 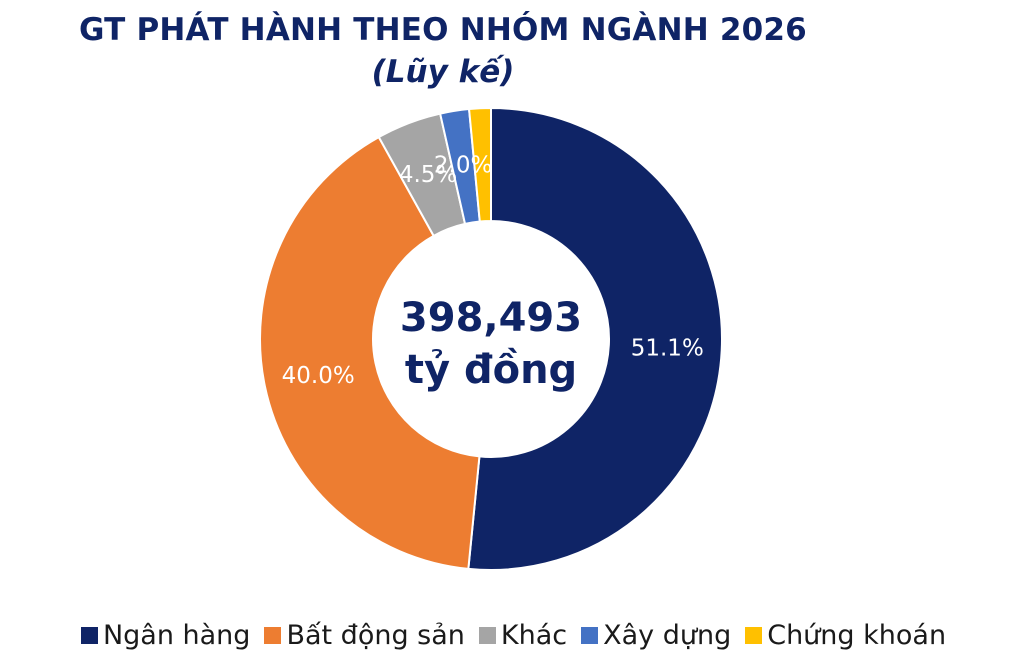 What do you see at coordinates (667, 349) in the screenshot?
I see `slice-label: 51.1%` at bounding box center [667, 349].